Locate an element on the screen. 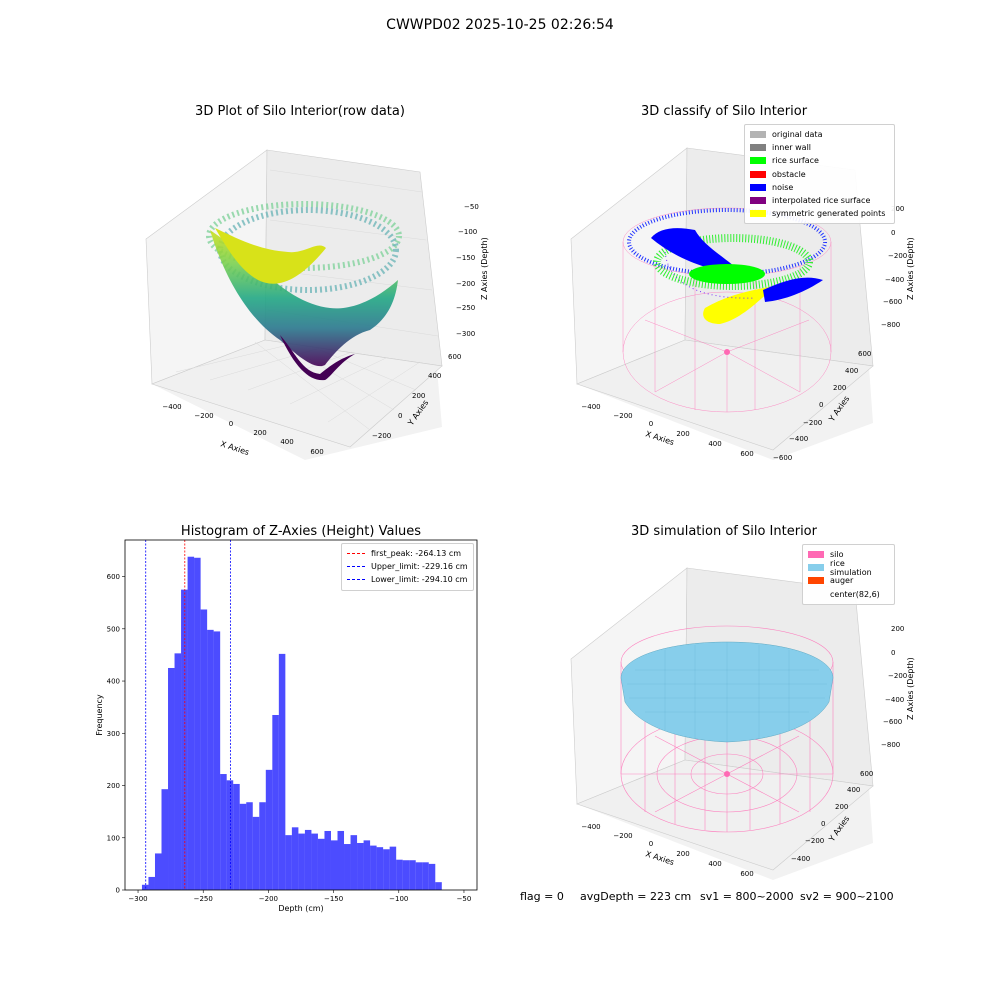  legend-label: silo is located at coordinates (837, 555).